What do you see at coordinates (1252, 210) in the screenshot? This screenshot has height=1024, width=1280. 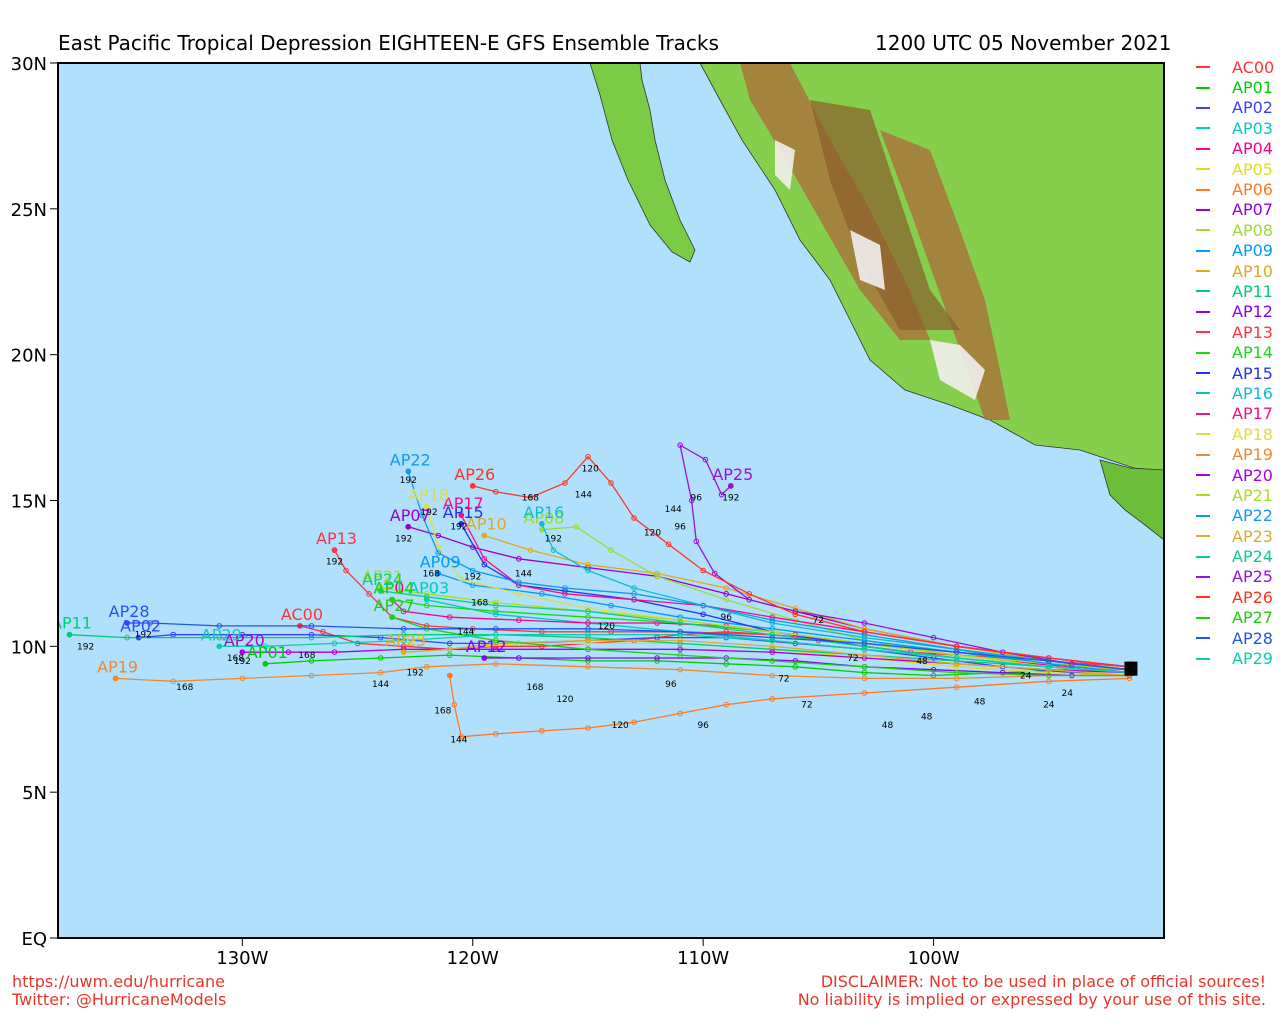 I see `legend-label: AP07` at bounding box center [1252, 210].